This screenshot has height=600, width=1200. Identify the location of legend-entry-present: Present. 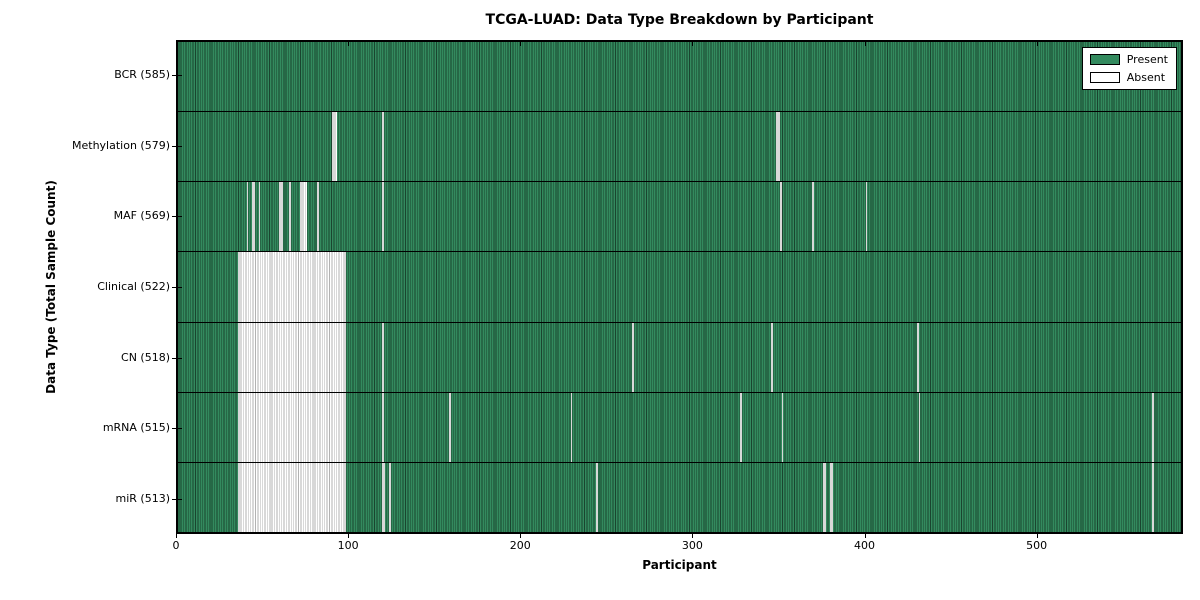
(1128, 59).